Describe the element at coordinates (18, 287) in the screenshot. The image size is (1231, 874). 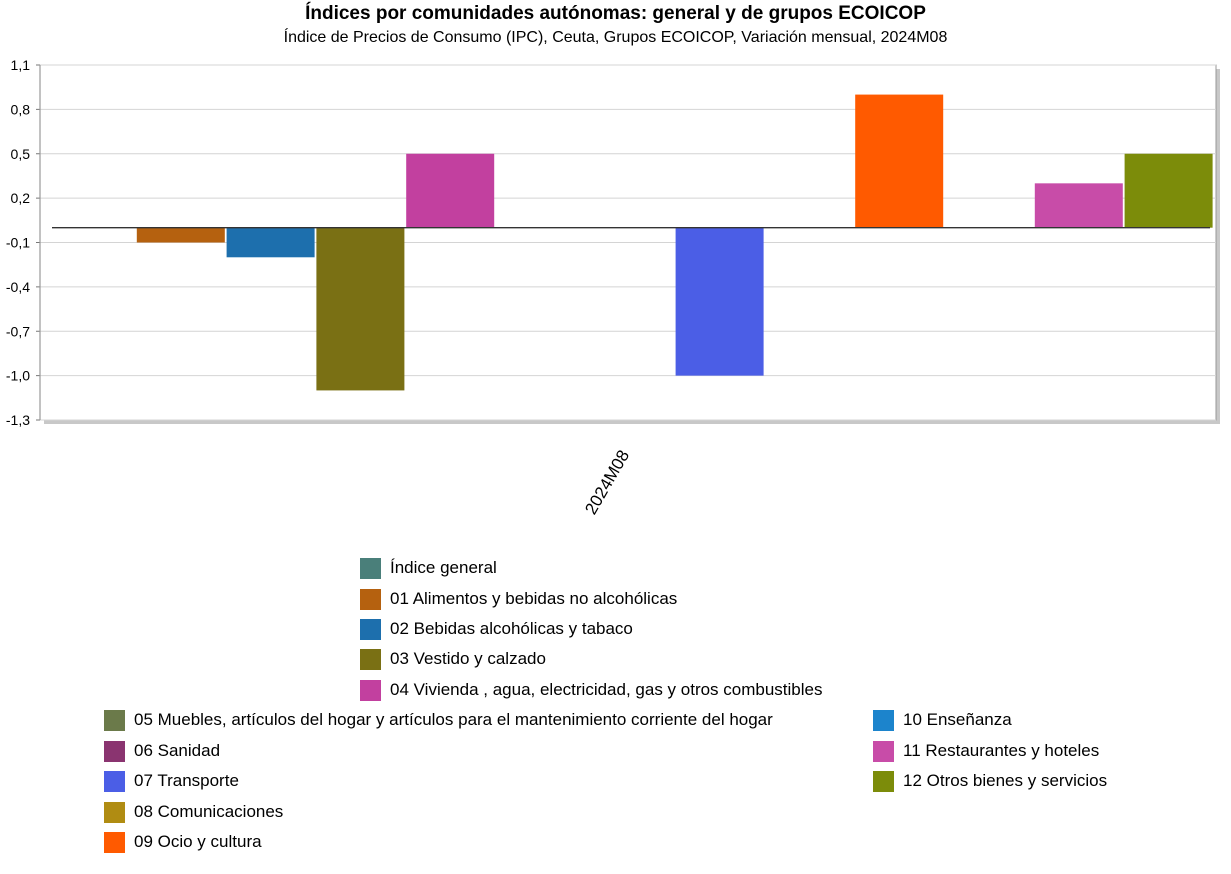
I see `y-tick-label: -0,4` at that location.